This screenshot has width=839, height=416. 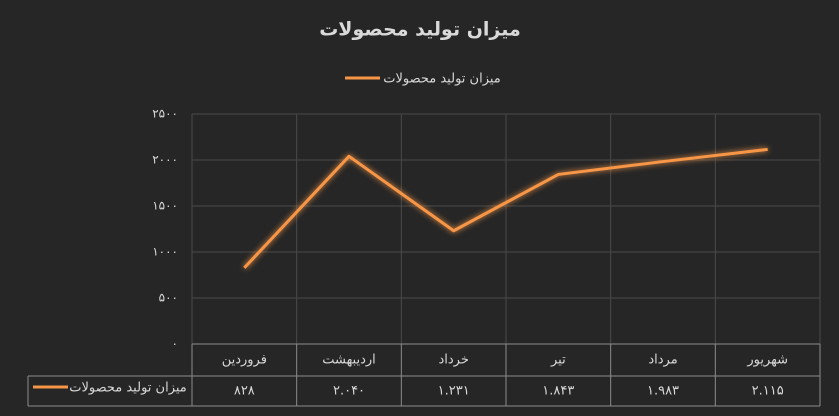 What do you see at coordinates (767, 360) in the screenshot?
I see `x-tick-label: شهریور` at bounding box center [767, 360].